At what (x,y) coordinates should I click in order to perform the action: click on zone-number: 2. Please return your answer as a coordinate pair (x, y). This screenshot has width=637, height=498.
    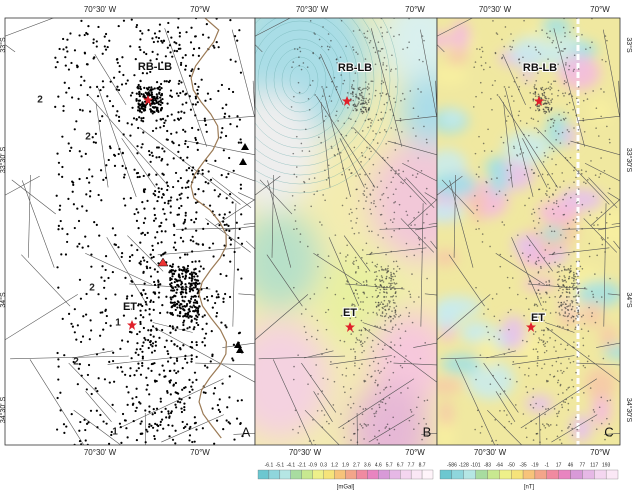
    Looking at the image, I should click on (40, 100).